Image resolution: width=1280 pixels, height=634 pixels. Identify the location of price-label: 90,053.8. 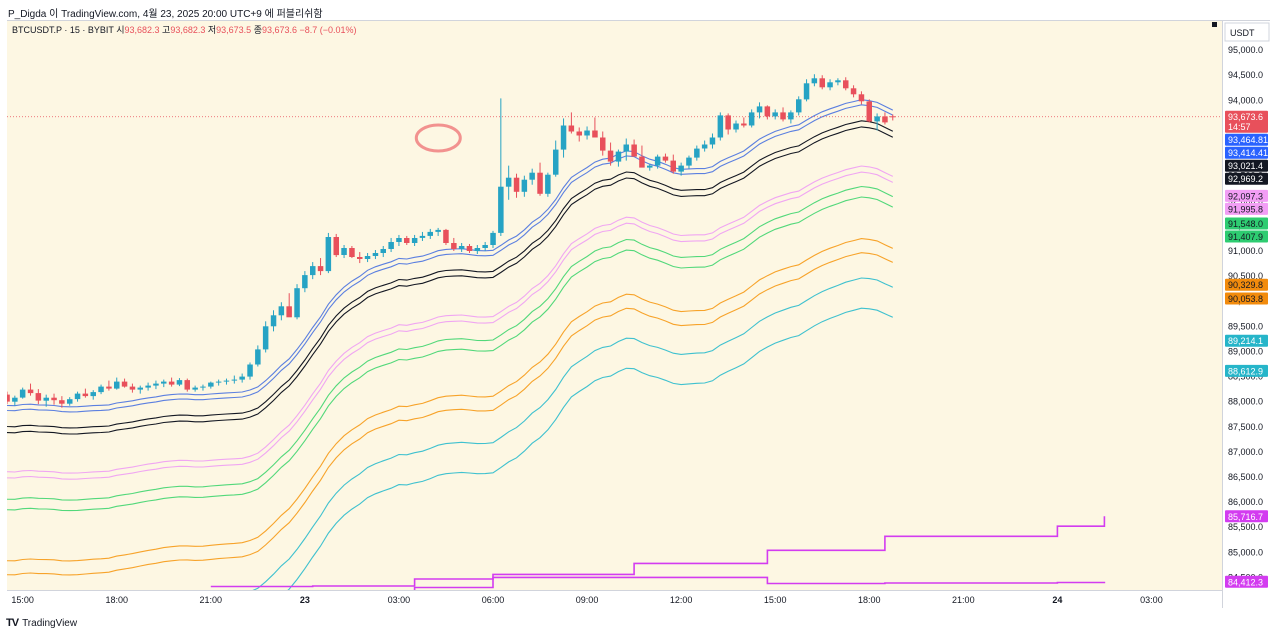
(1246, 298).